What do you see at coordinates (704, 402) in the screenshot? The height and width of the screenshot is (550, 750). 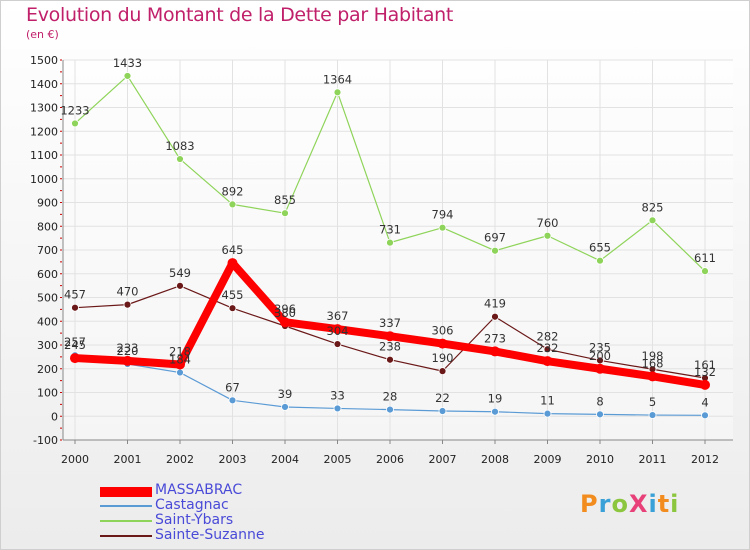 I see `data-label: 4` at bounding box center [704, 402].